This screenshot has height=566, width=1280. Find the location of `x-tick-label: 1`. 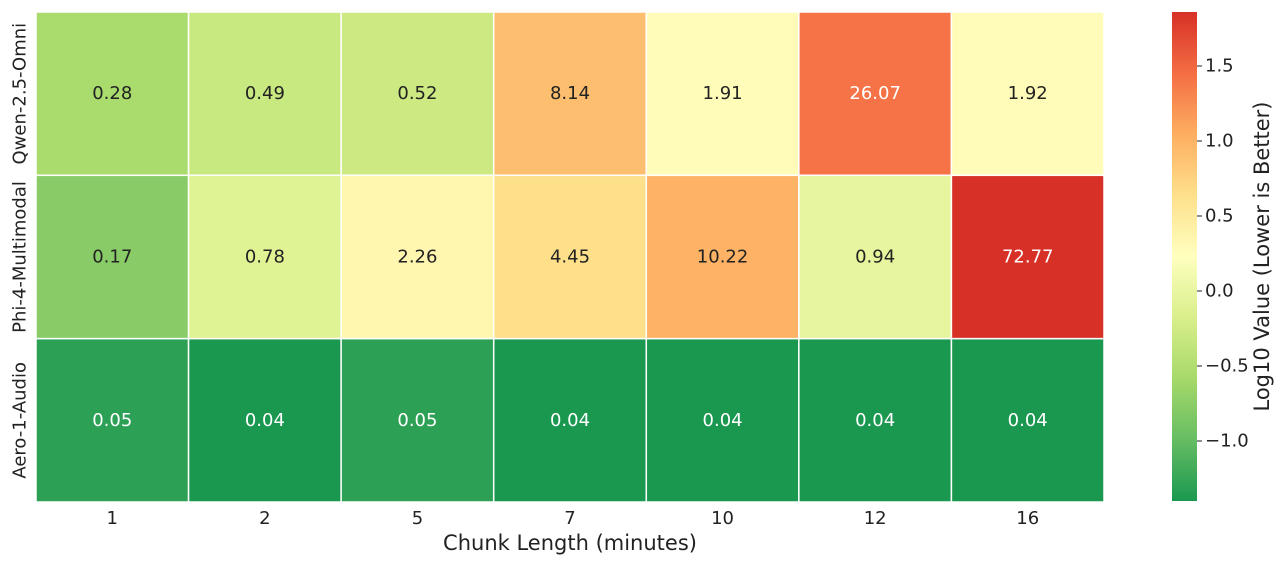

x-tick-label: 1 is located at coordinates (112, 518).